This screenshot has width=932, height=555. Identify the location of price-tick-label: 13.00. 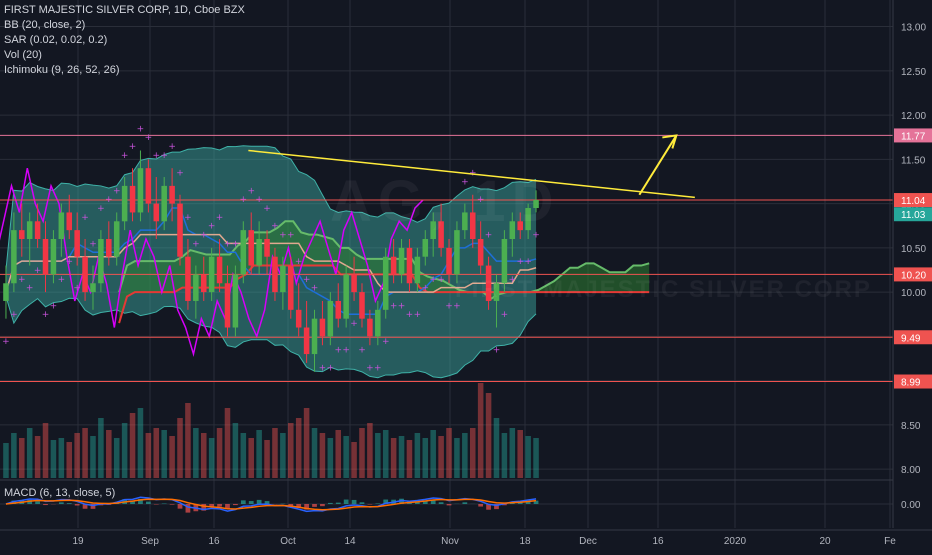
(913, 28).